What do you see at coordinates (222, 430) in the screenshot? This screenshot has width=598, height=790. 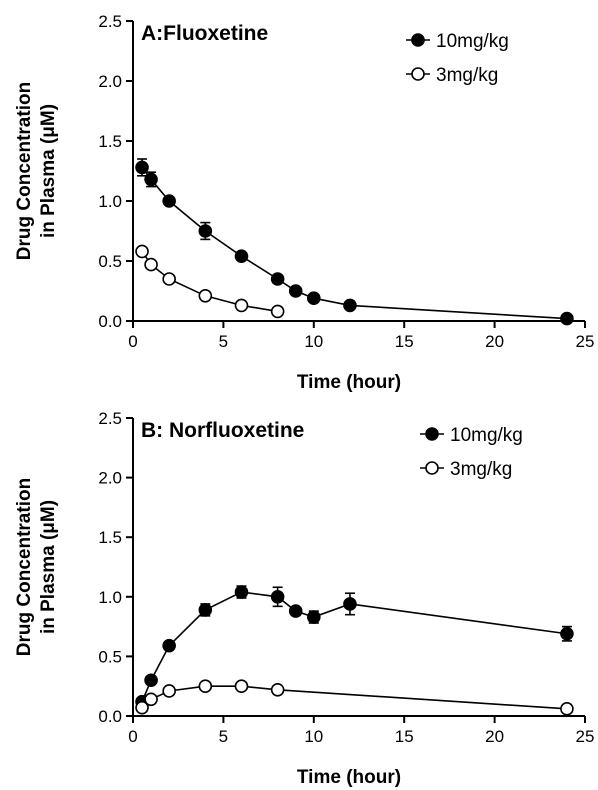 I see `panel-title: B: Norfluoxetine` at bounding box center [222, 430].